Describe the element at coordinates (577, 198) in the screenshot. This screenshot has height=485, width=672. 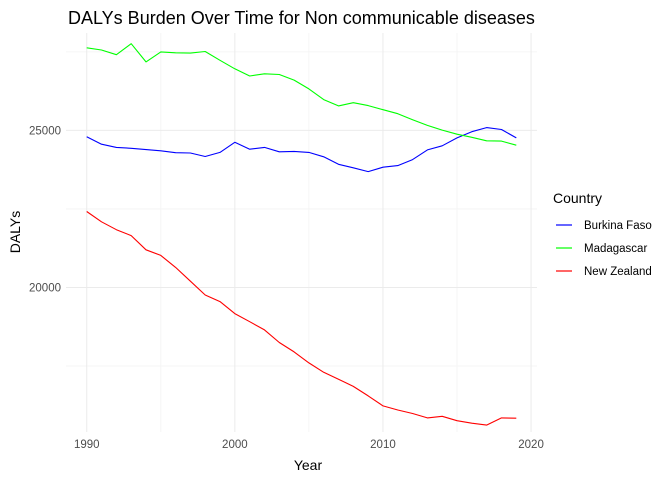
I see `legend-title: Country` at that location.